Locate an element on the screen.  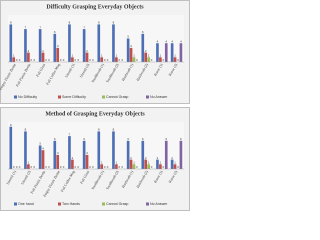
legend-label: No Answer is located at coordinates (159, 97).